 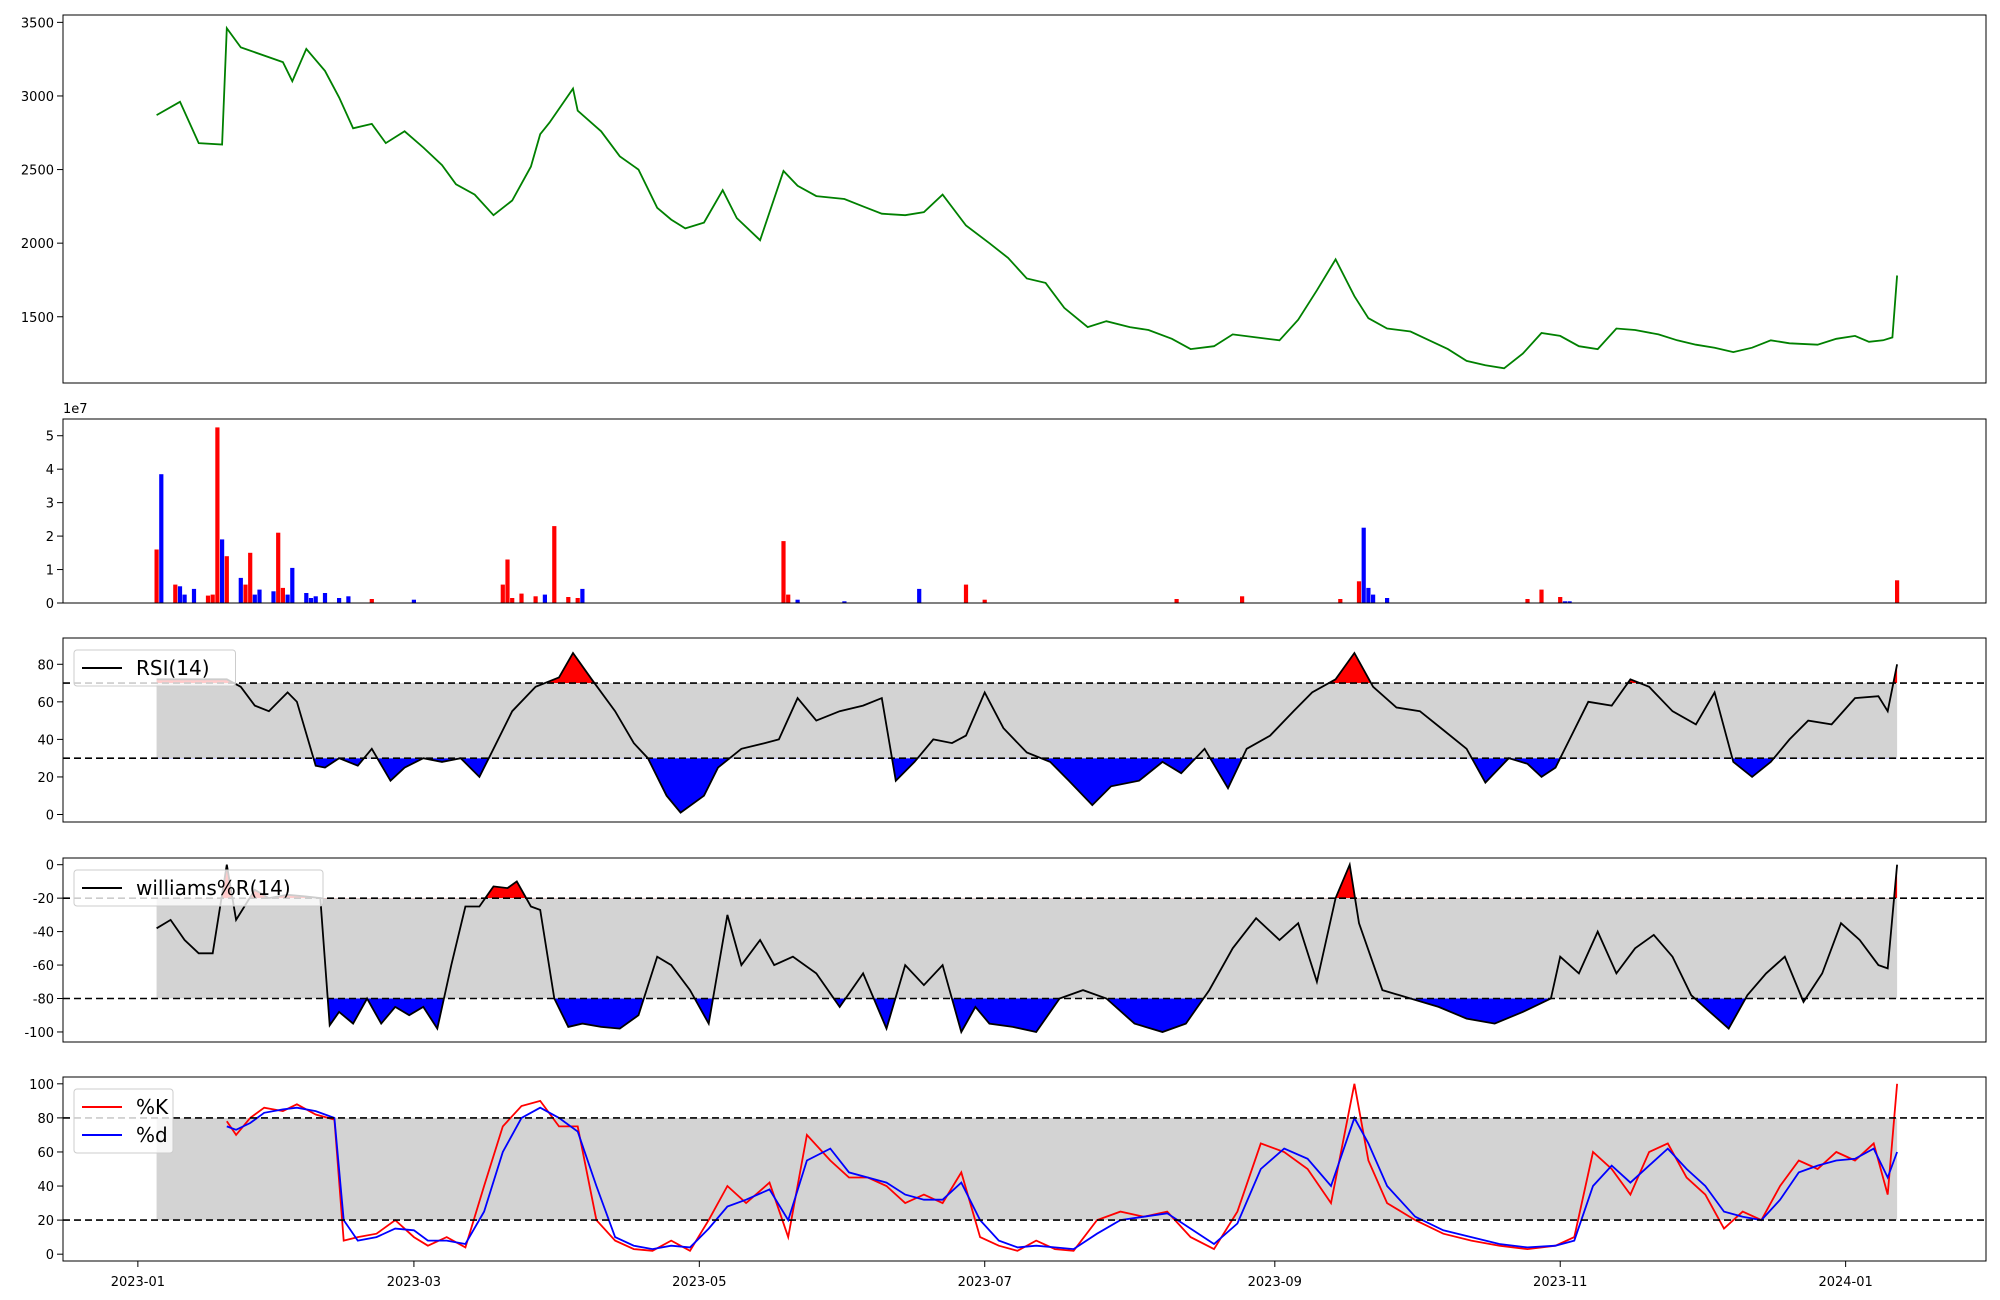 What do you see at coordinates (43, 1000) in the screenshot?
I see `williams-ytick-label: -80` at bounding box center [43, 1000].